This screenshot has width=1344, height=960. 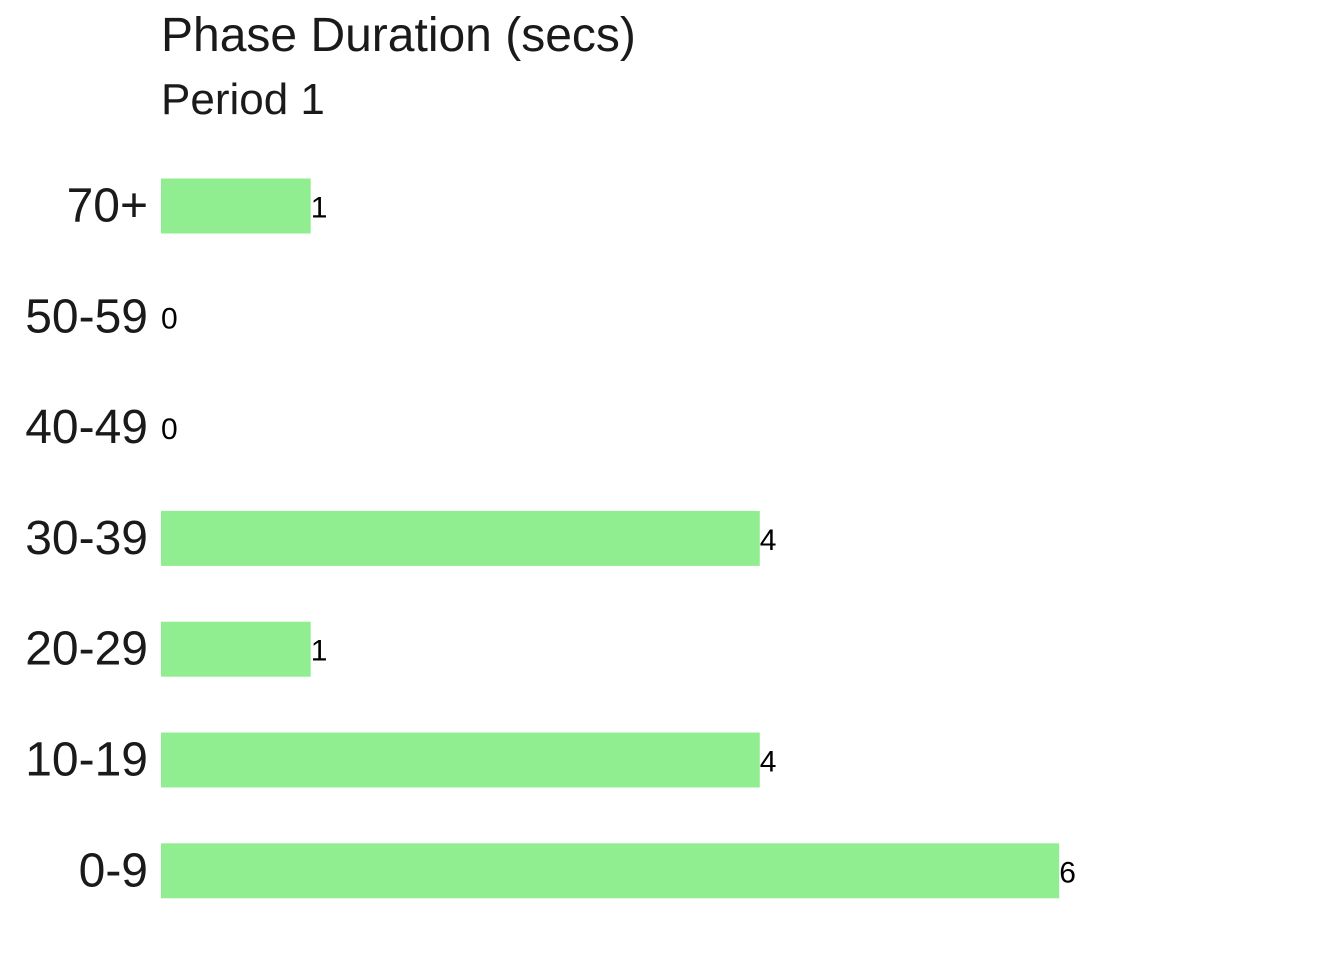 I want to click on chart-title: Phase Duration (secs), so click(x=398, y=35).